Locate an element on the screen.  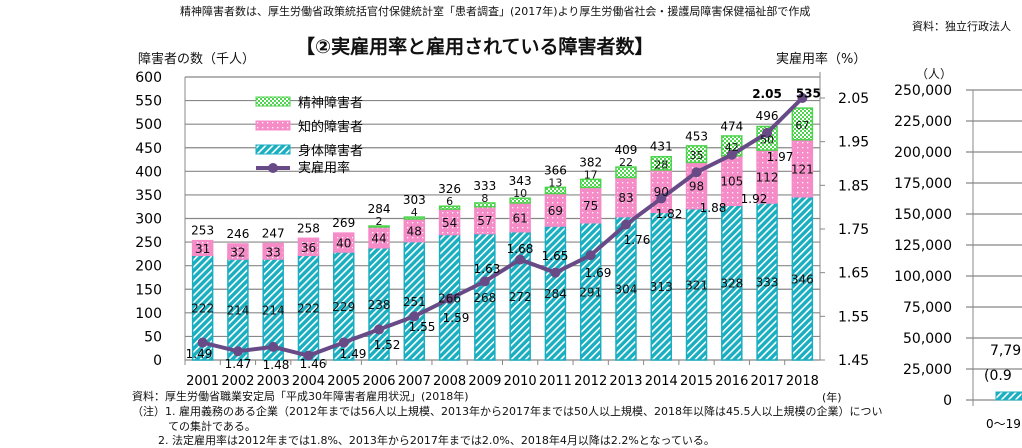
data-label-intellectual: 90 is located at coordinates (661, 192).